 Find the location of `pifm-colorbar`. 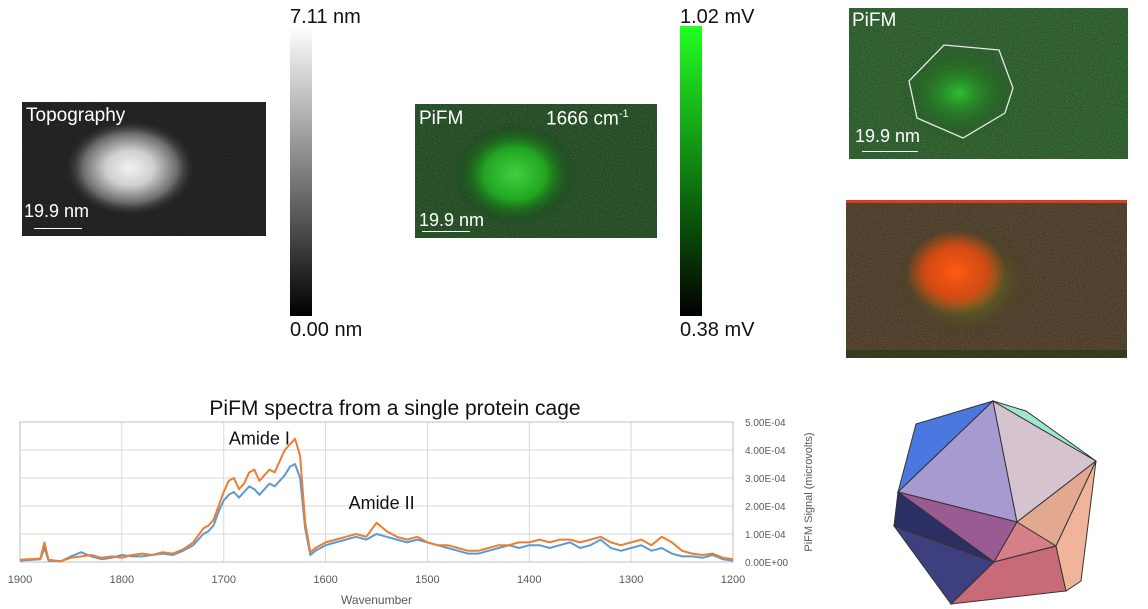

pifm-colorbar is located at coordinates (691, 171).